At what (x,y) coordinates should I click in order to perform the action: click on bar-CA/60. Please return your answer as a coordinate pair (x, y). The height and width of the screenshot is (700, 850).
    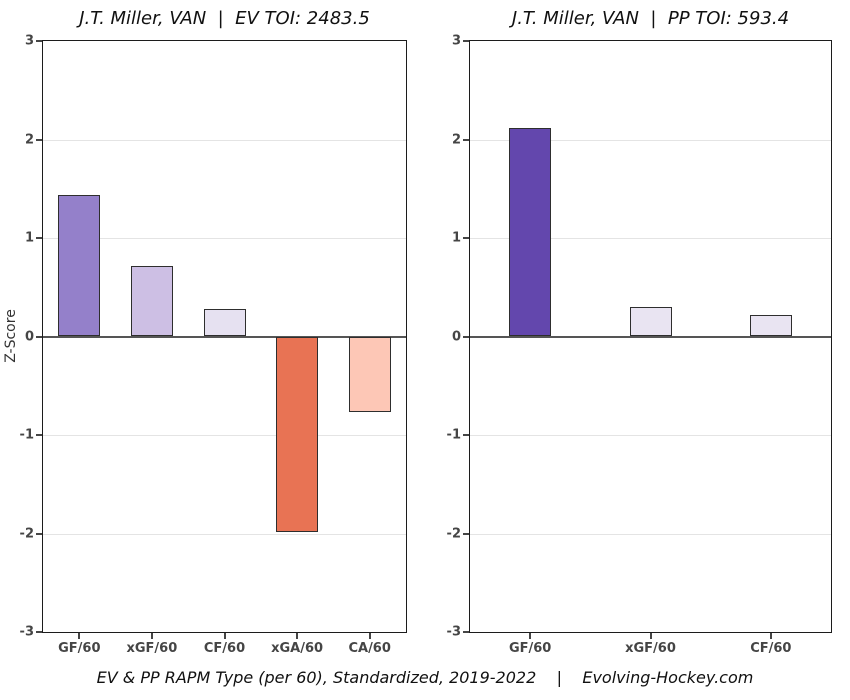
    Looking at the image, I should click on (369, 374).